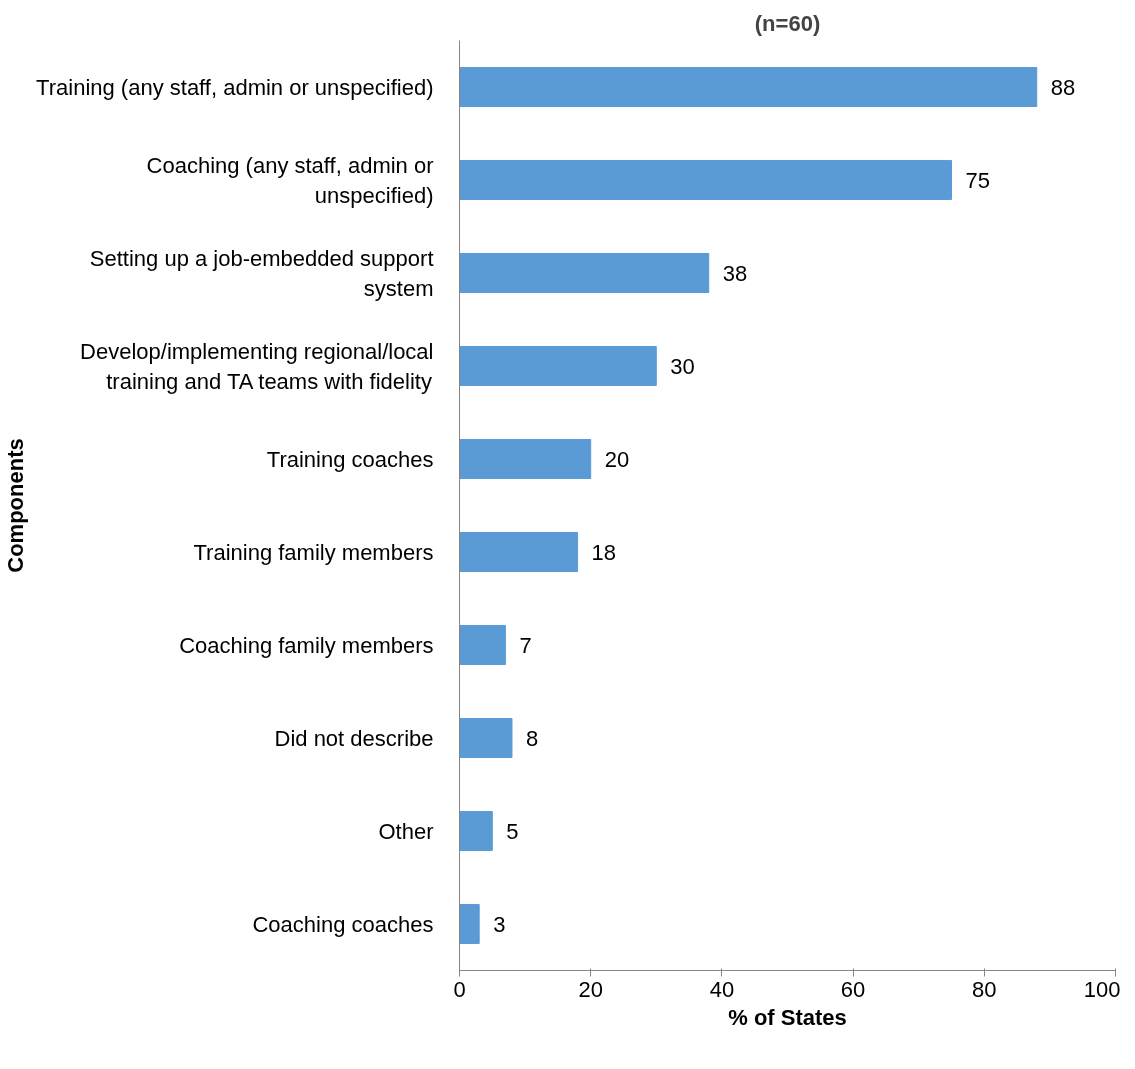  What do you see at coordinates (459, 989) in the screenshot?
I see `x-tick-label: 0` at bounding box center [459, 989].